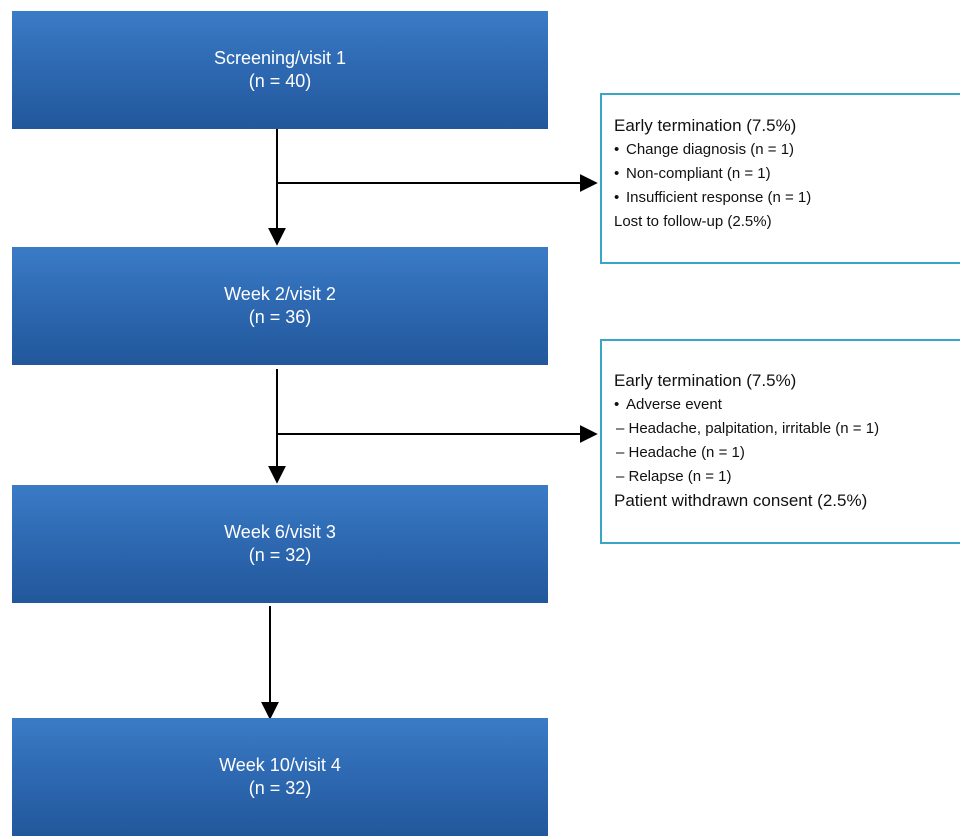  I want to click on exit-footer: Lost to follow-up (2.5%), so click(693, 221).